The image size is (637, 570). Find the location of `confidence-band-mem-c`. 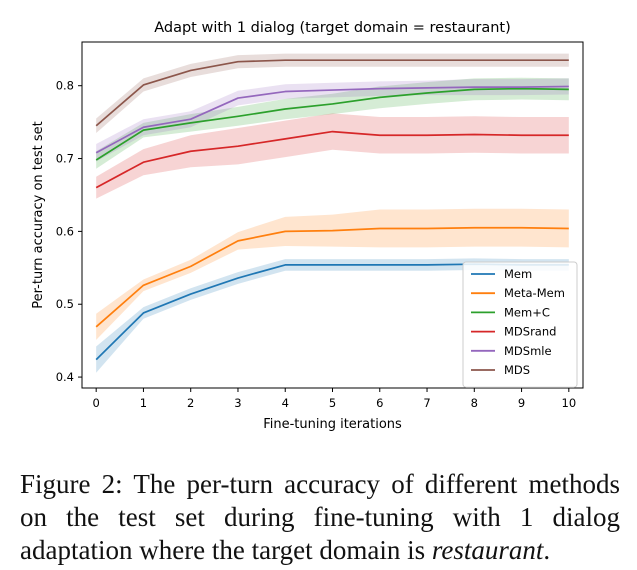

confidence-band-mem-c is located at coordinates (332, 123).